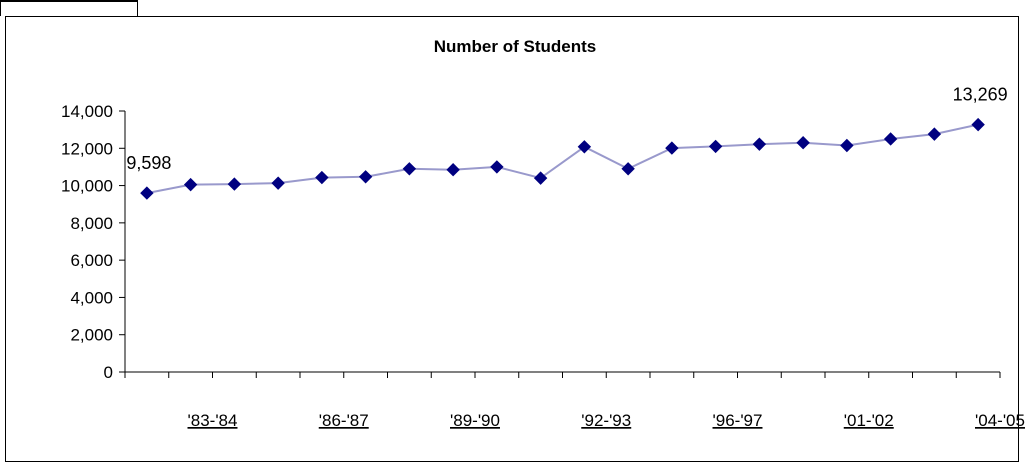  Describe the element at coordinates (148, 163) in the screenshot. I see `data-label: 9,598` at that location.